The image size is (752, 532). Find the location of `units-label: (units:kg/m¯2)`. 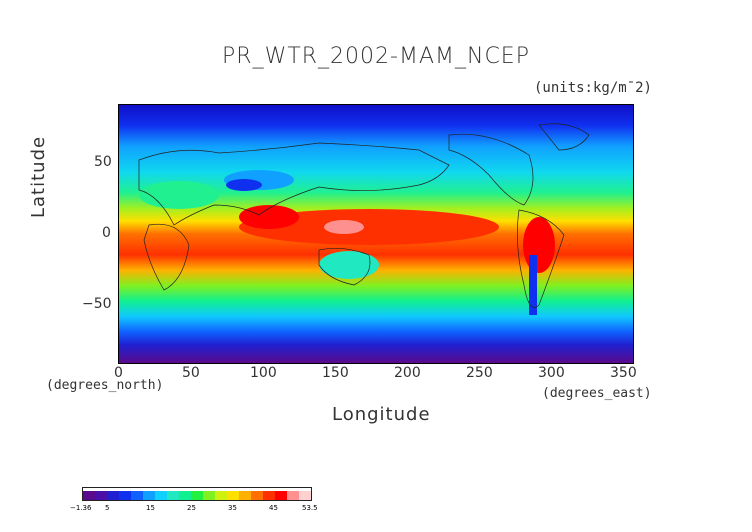

units-label: (units:kg/m¯2) is located at coordinates (592, 88).